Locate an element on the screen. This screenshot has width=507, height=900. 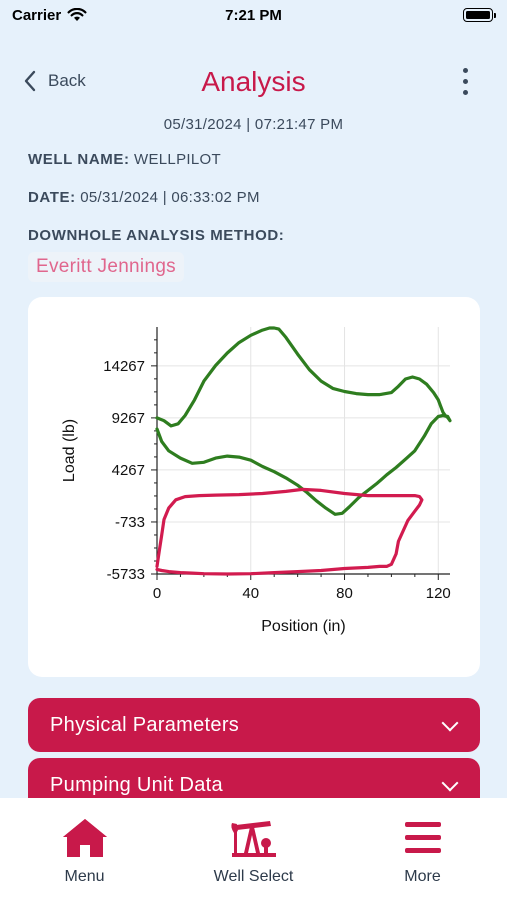
well-name-label: WELL NAME: is located at coordinates (79, 159).